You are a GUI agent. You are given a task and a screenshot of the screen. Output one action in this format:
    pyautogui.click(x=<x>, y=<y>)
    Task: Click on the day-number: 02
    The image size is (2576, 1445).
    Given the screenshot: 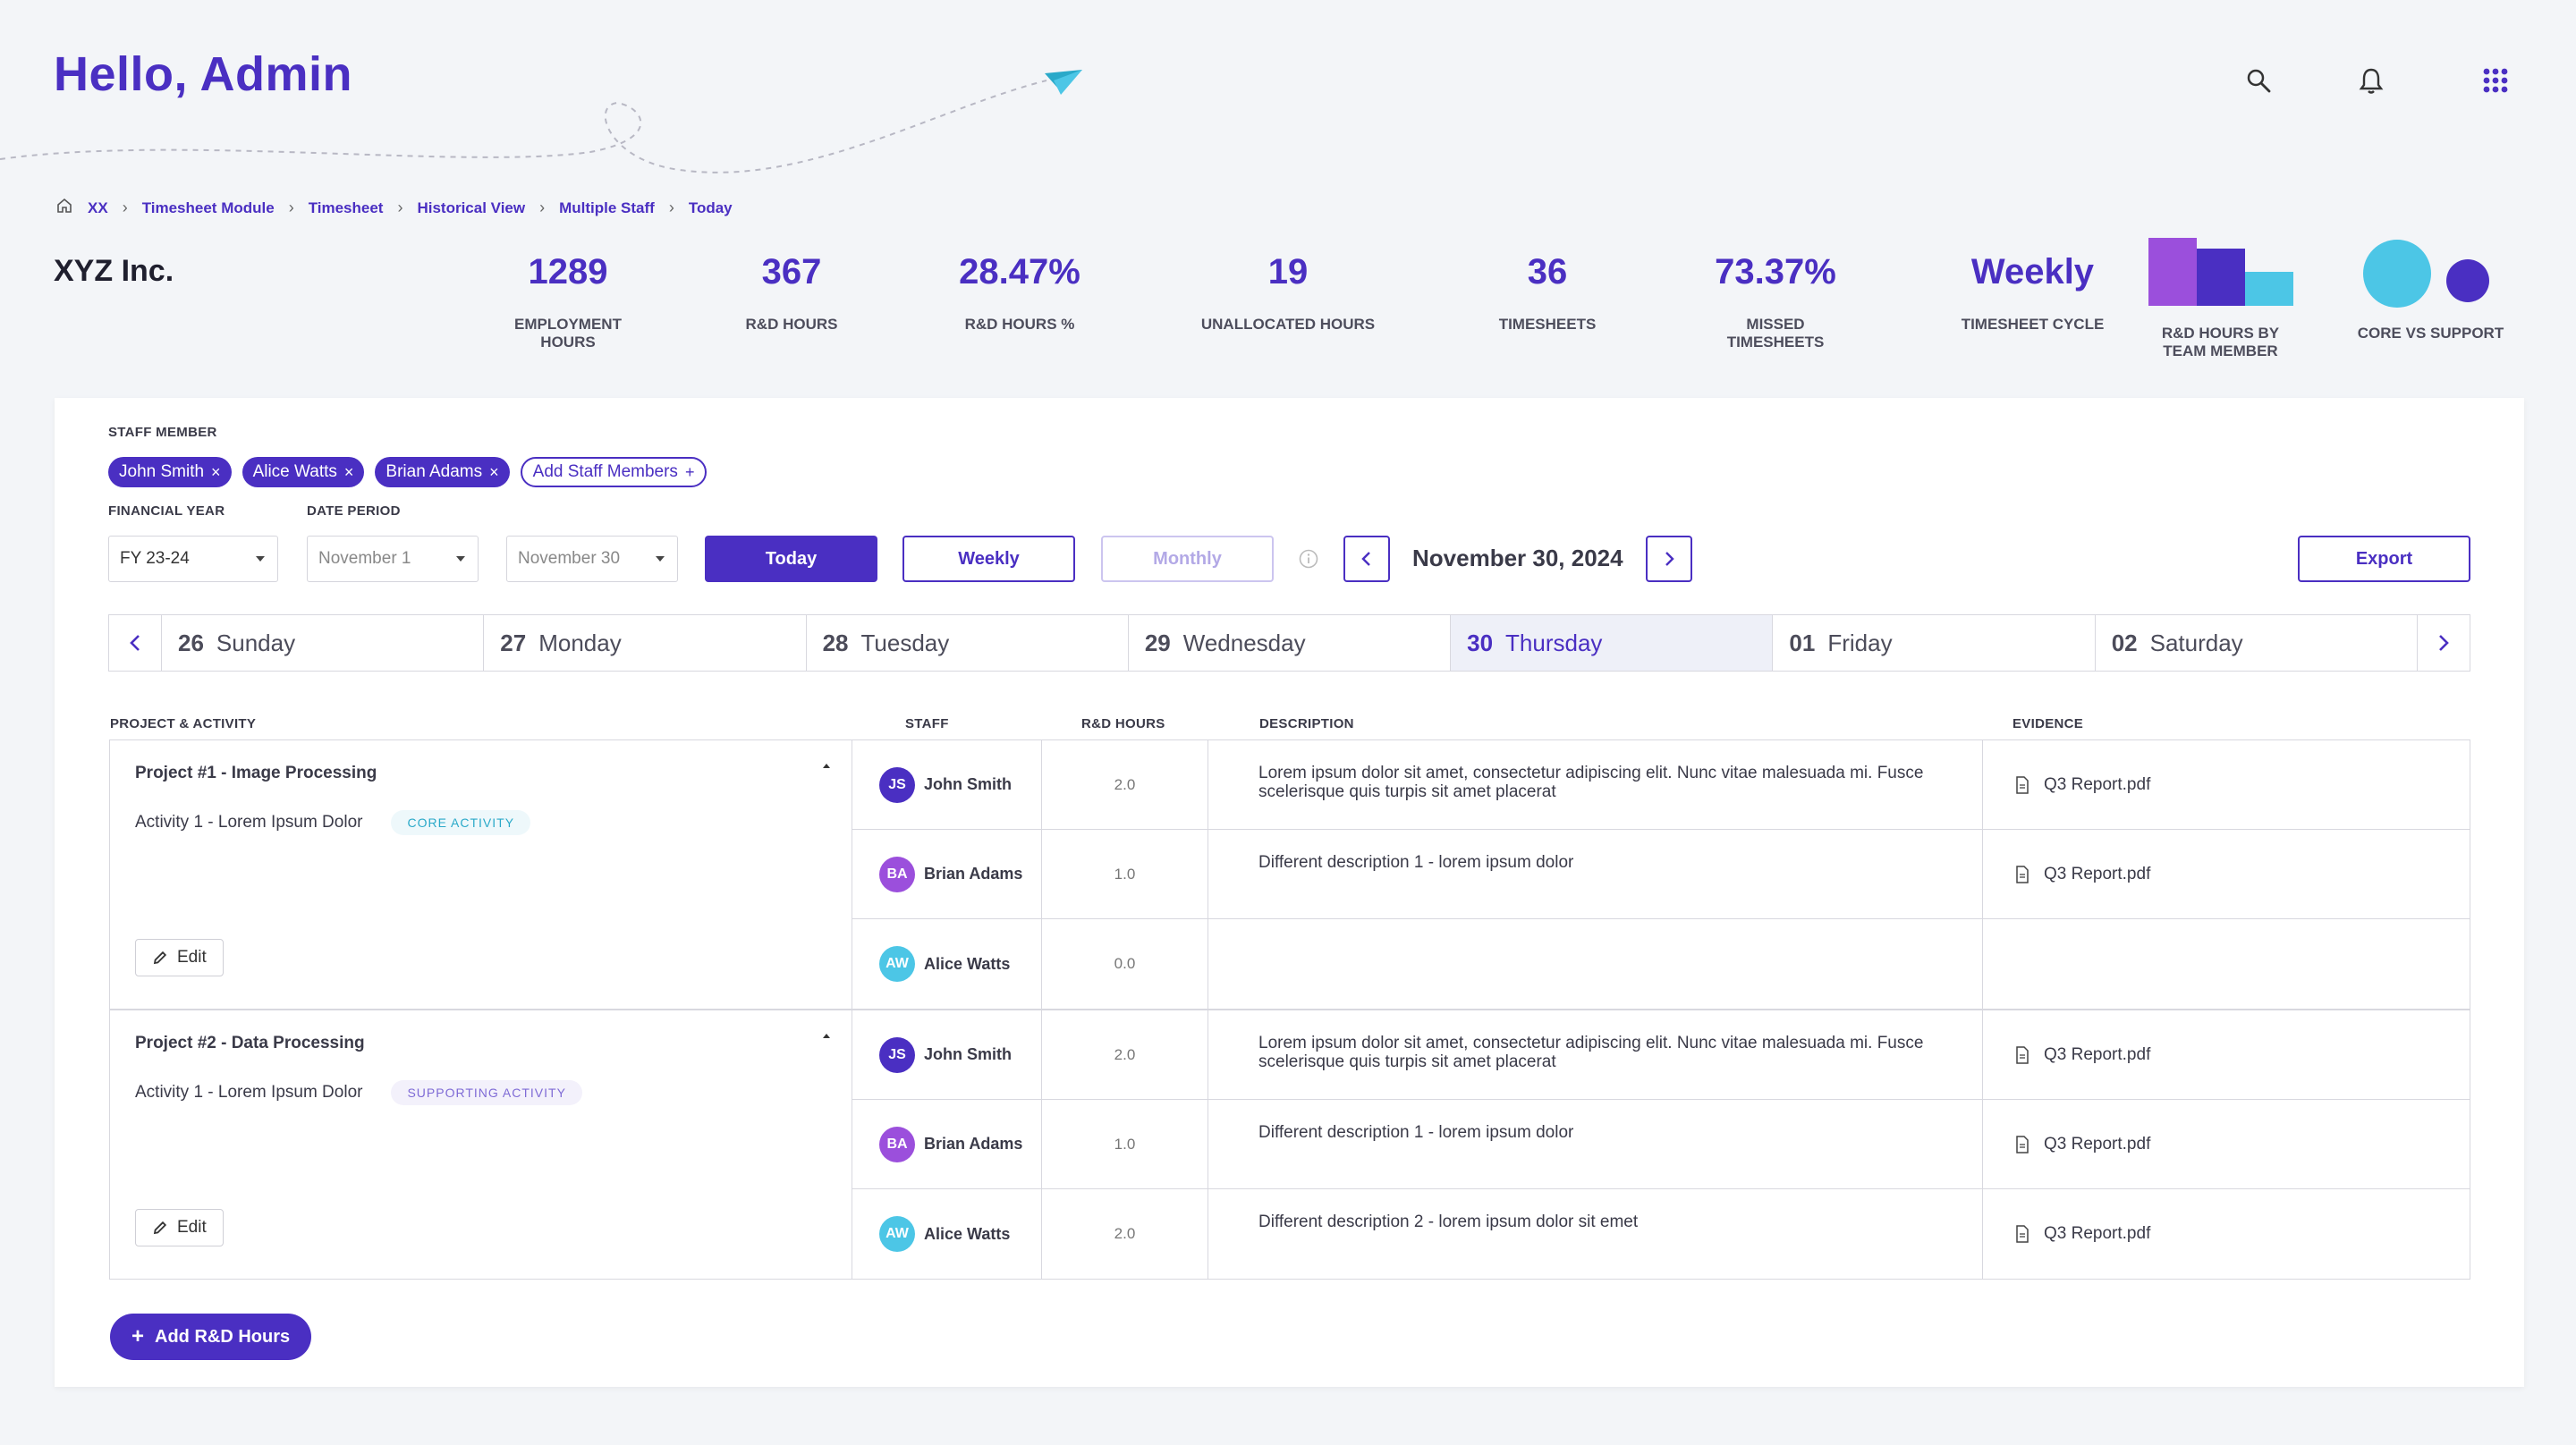 What is the action you would take?
    pyautogui.click(x=2124, y=642)
    